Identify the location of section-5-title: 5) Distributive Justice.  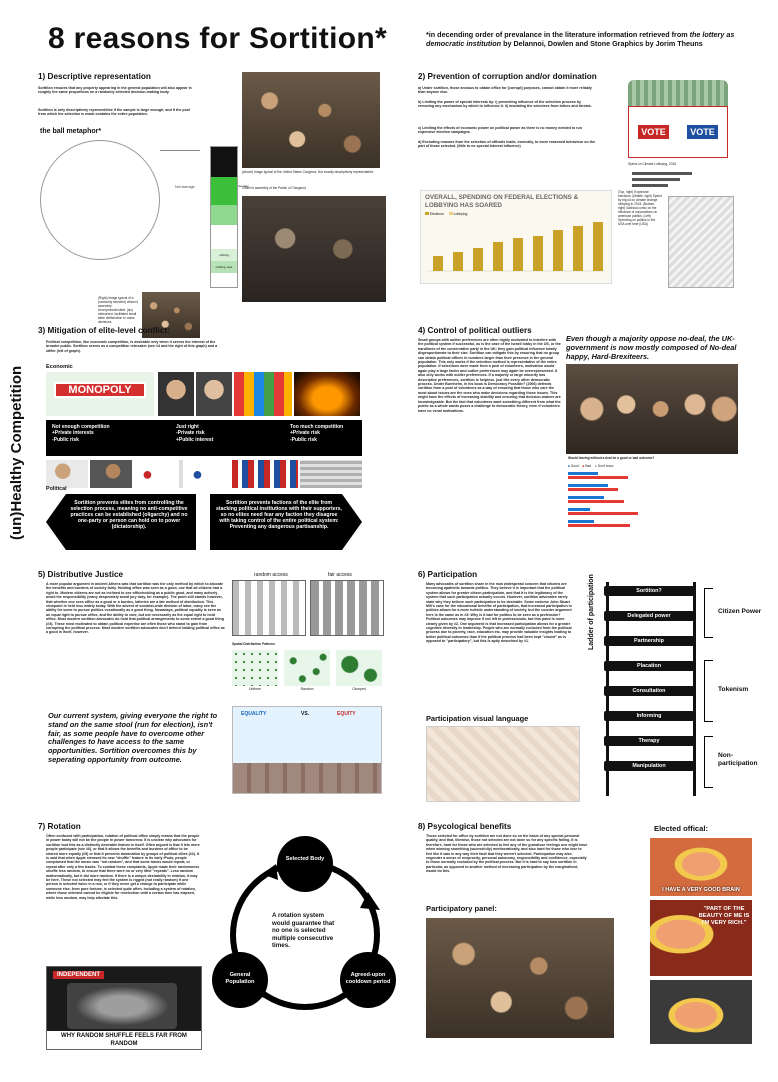
(81, 574).